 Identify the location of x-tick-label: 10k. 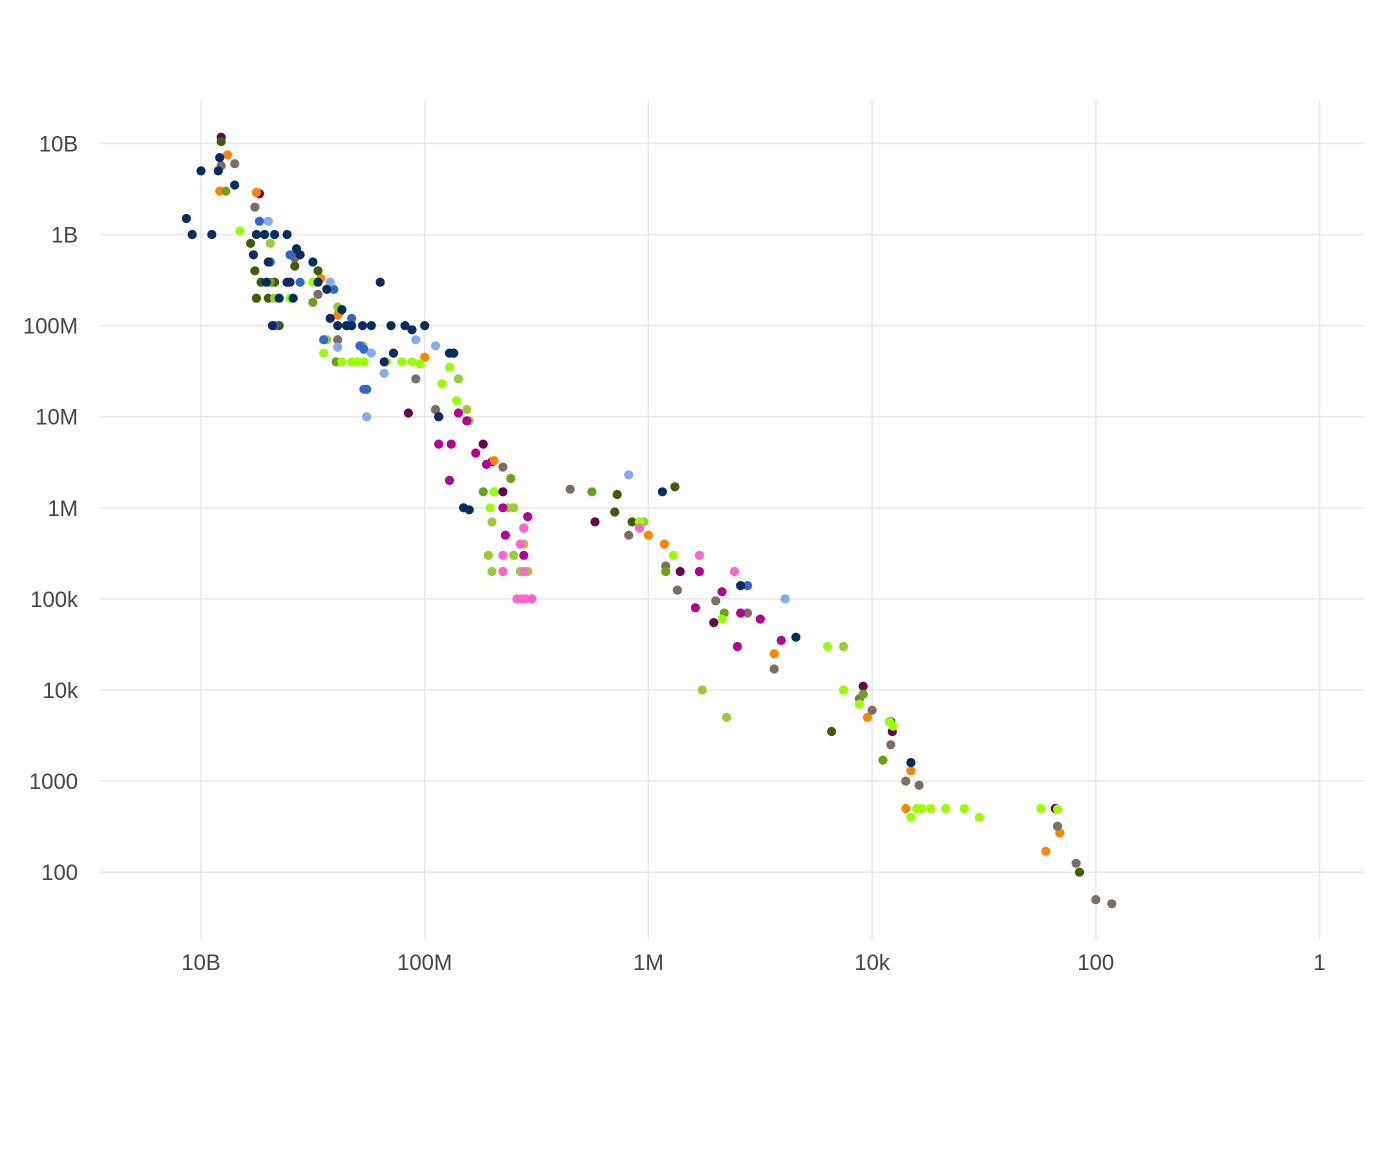
(872, 962).